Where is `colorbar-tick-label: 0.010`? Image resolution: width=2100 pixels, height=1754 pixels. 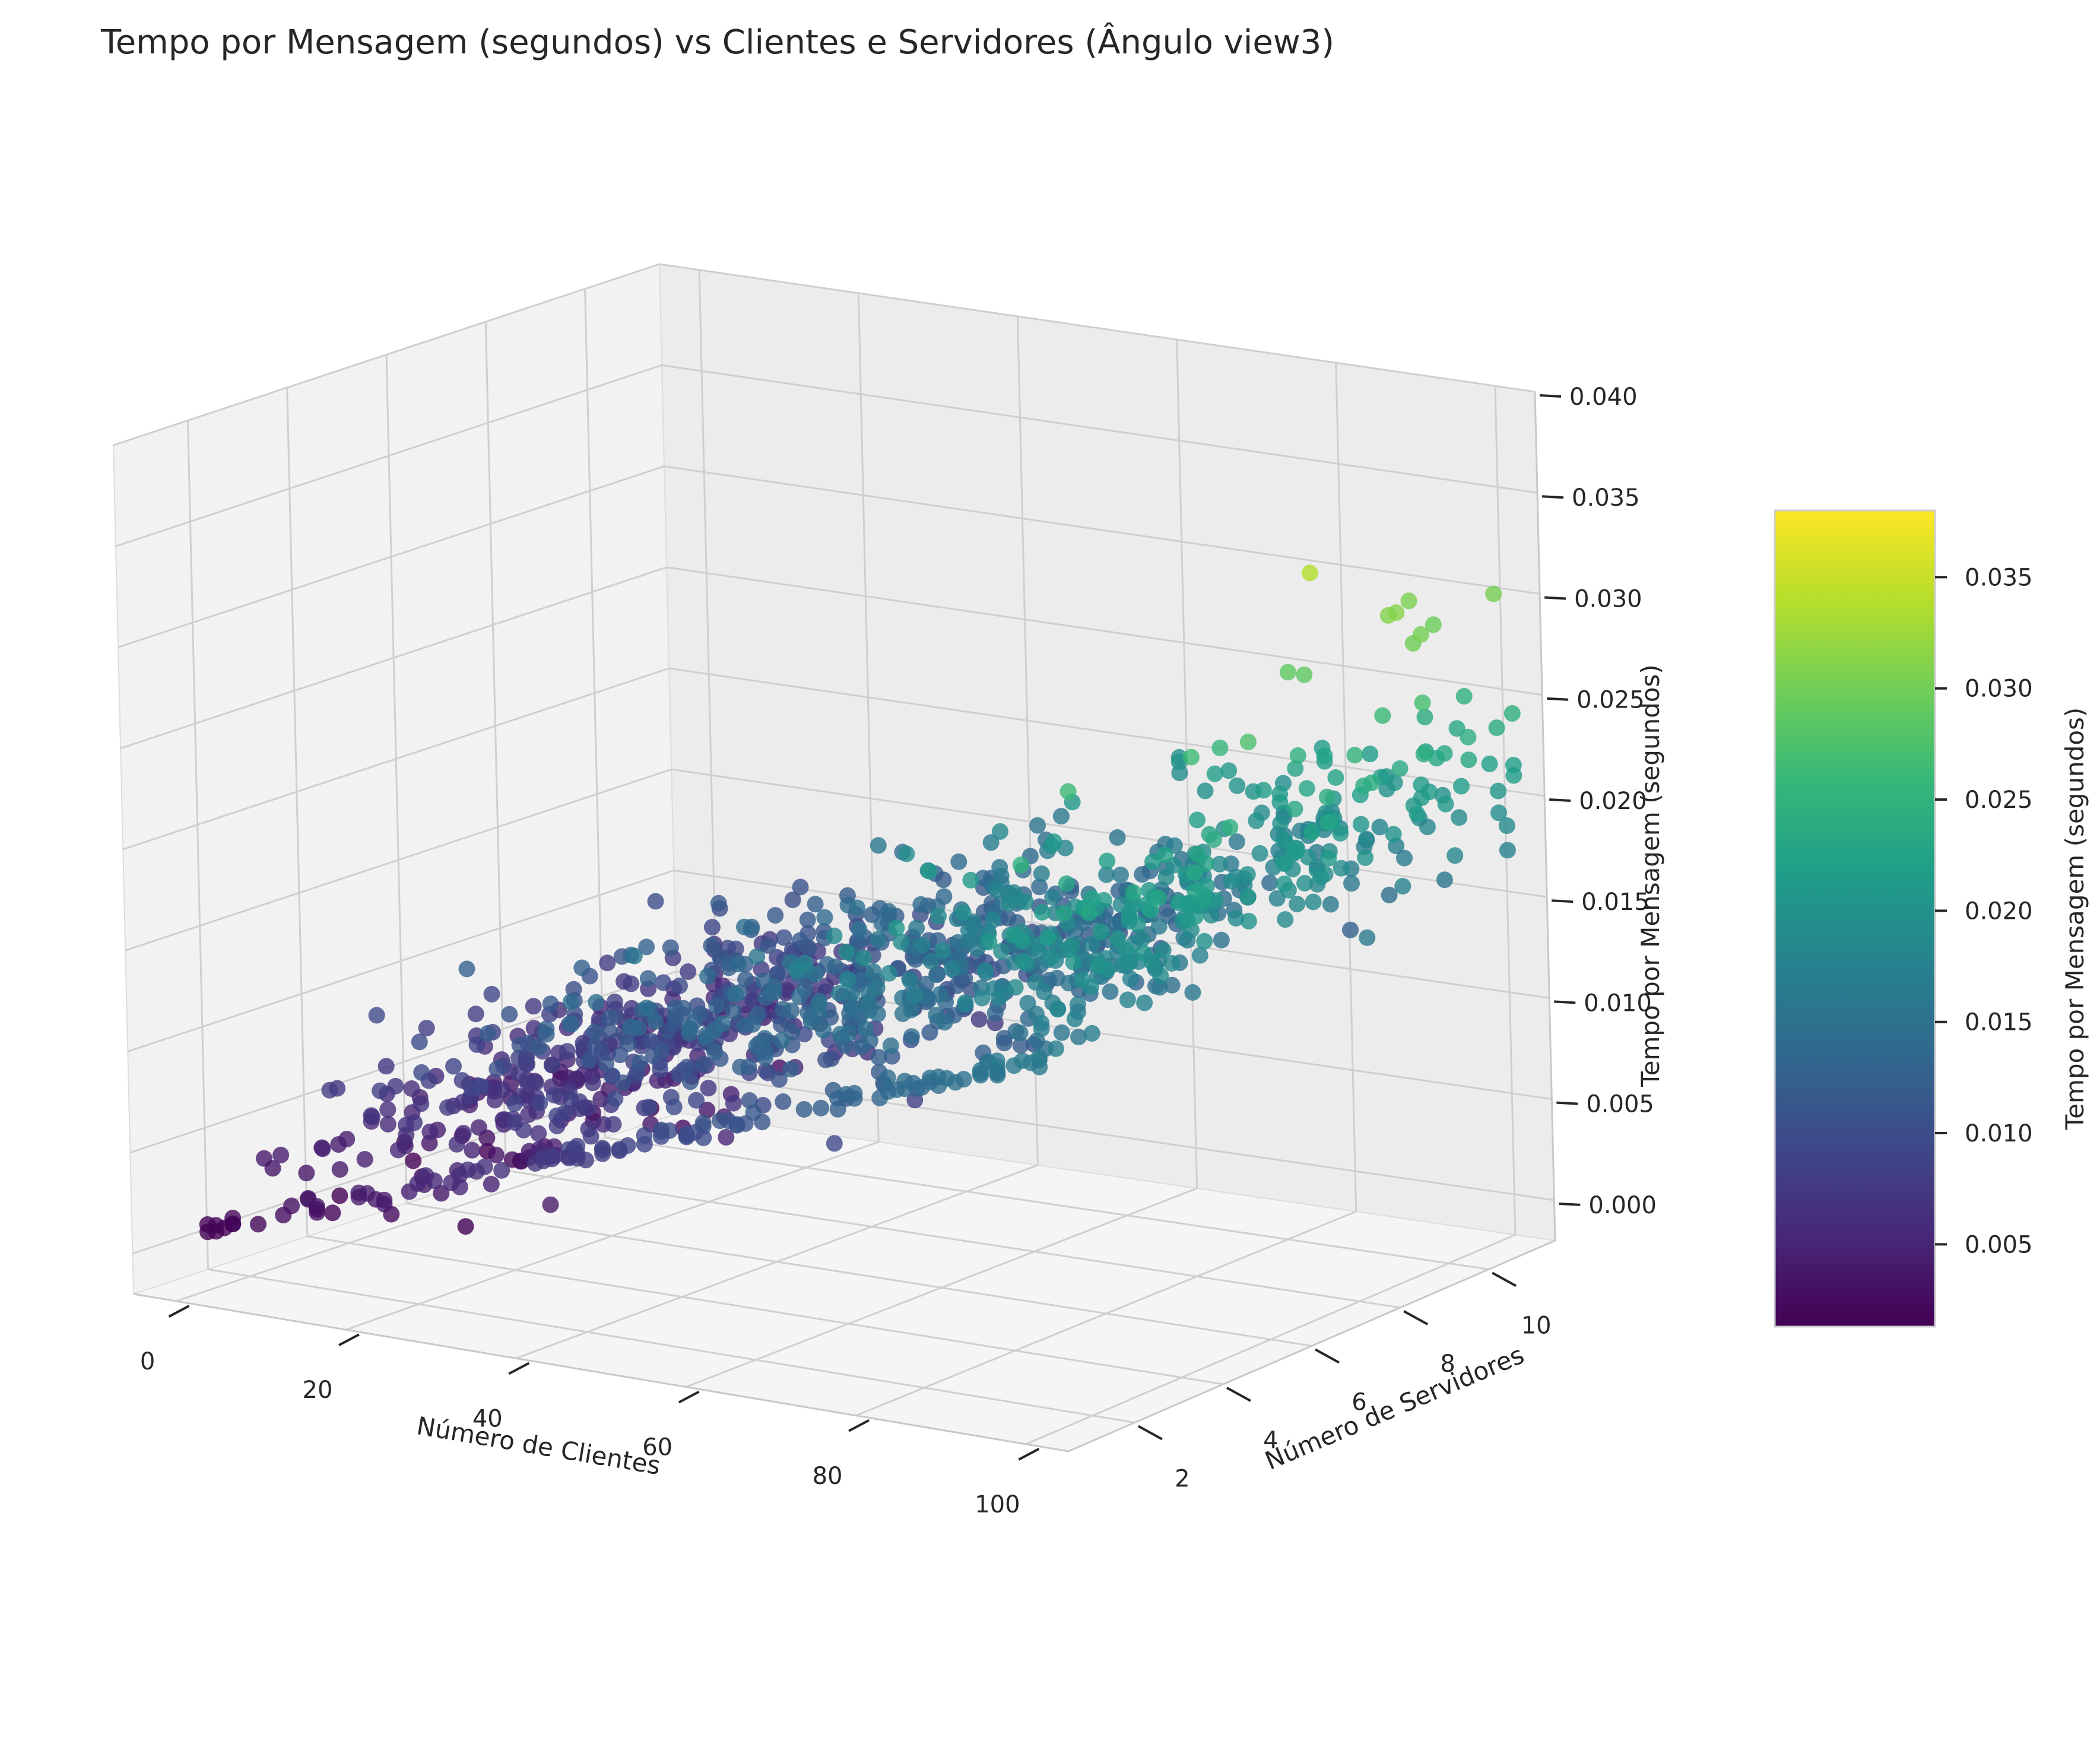
colorbar-tick-label: 0.010 is located at coordinates (1999, 1133).